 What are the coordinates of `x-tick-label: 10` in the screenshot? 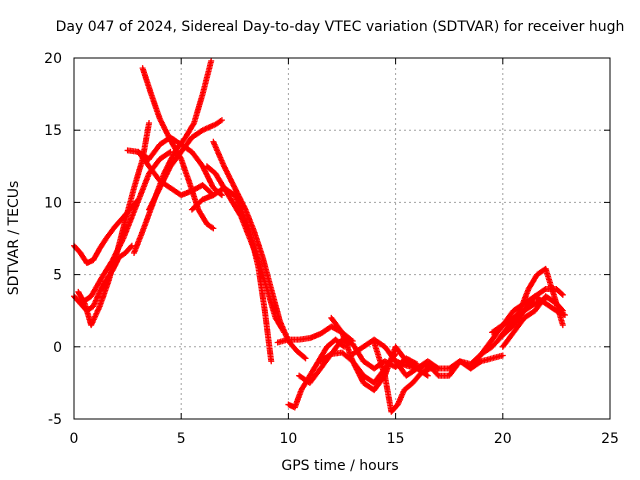 It's located at (288, 439).